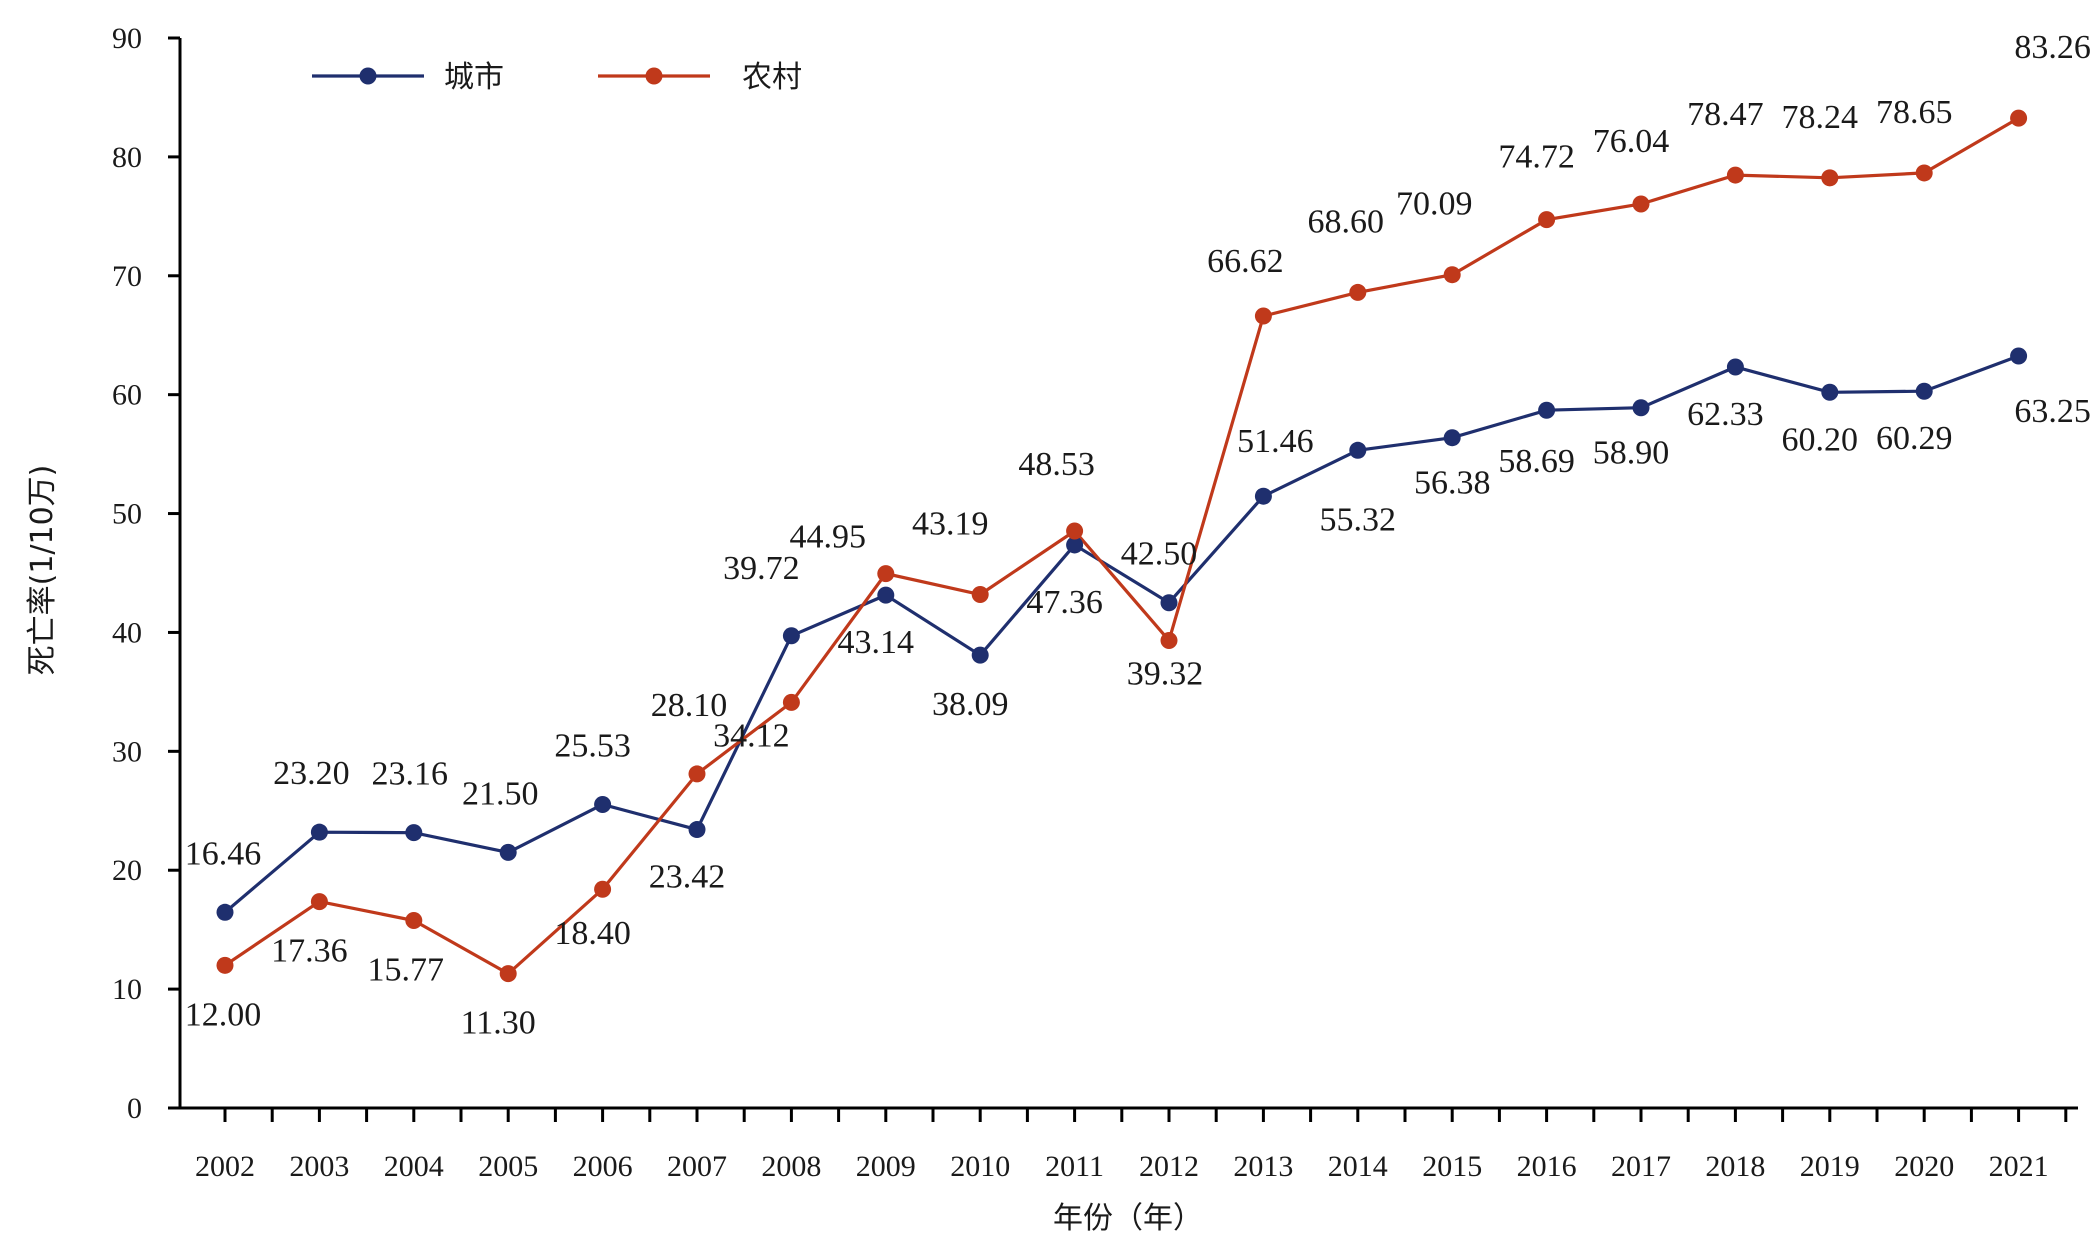  What do you see at coordinates (1358, 519) in the screenshot?
I see `data-label: 55.32` at bounding box center [1358, 519].